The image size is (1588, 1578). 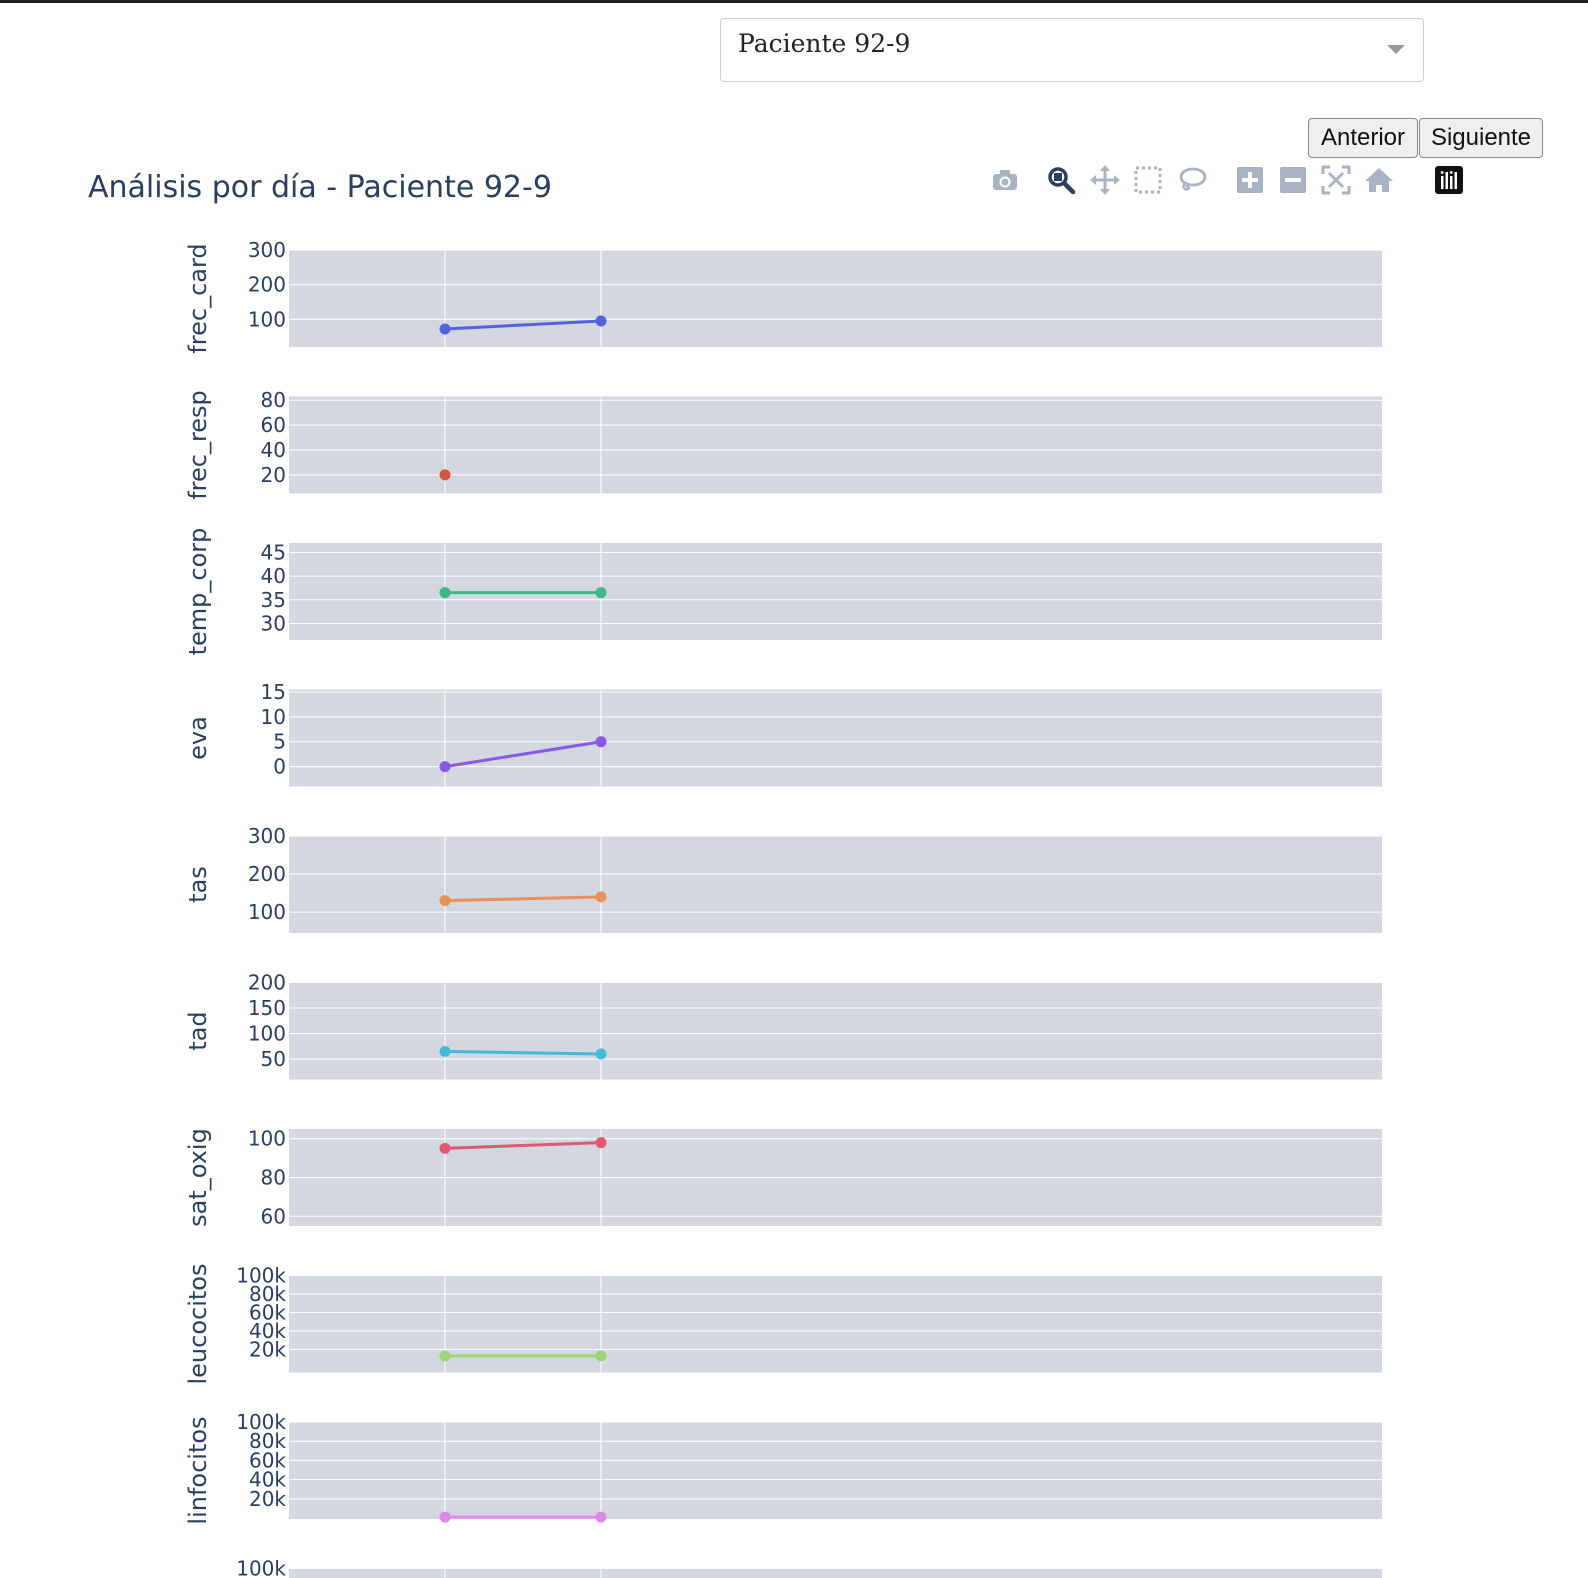 What do you see at coordinates (198, 884) in the screenshot?
I see `y-axis-title: tas` at bounding box center [198, 884].